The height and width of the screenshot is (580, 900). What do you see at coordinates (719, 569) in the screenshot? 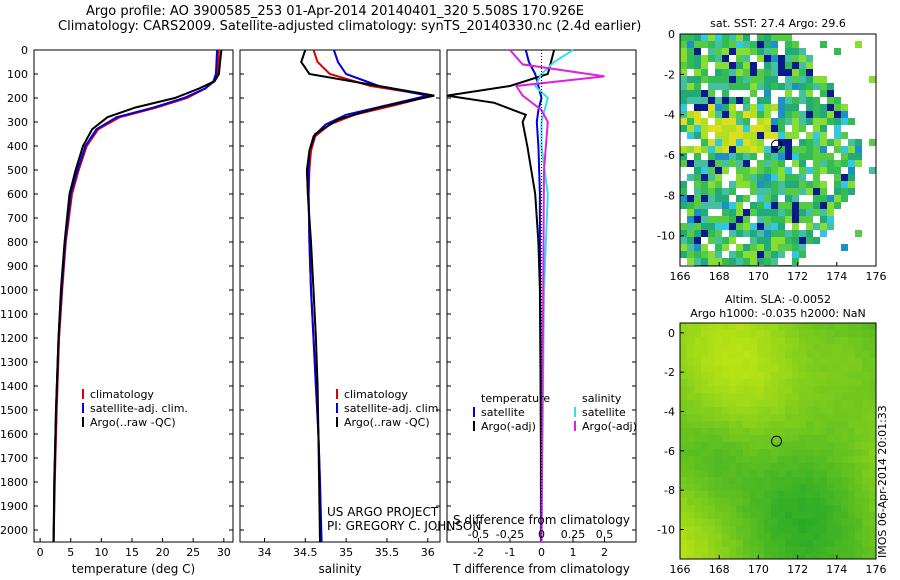
I see `lon-tick-label: 168` at bounding box center [719, 569].